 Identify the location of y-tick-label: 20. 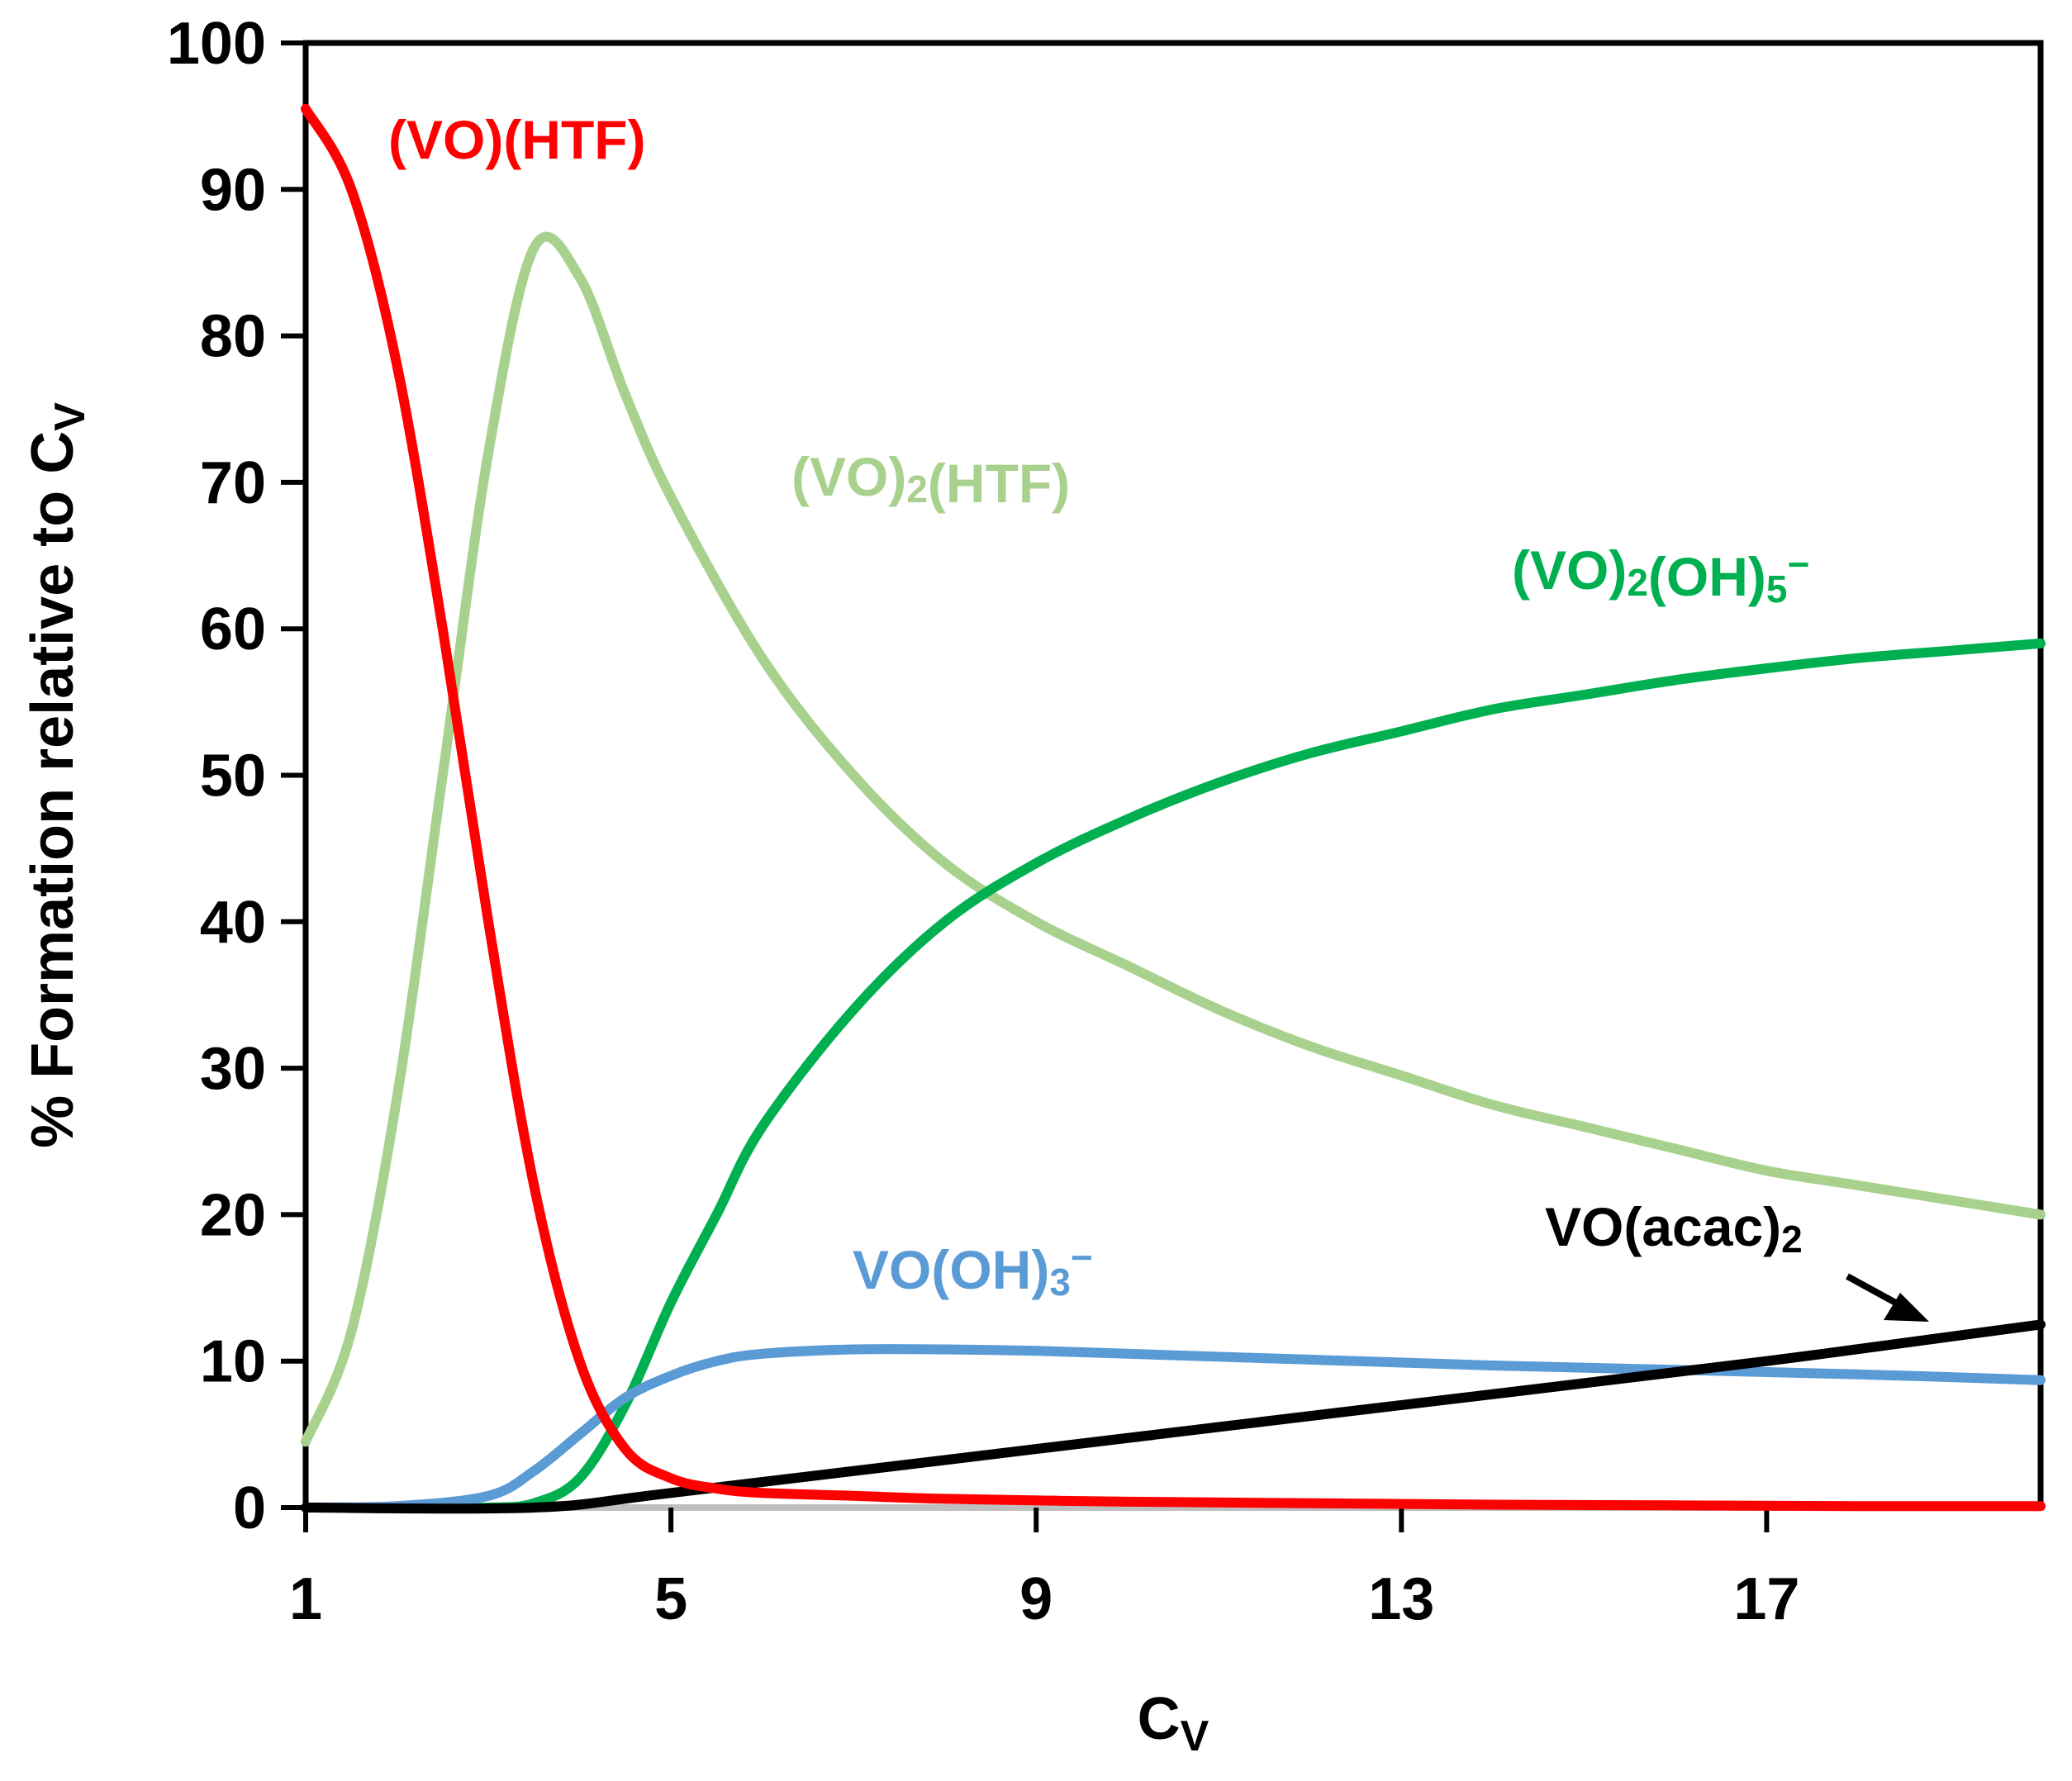
(233, 1215).